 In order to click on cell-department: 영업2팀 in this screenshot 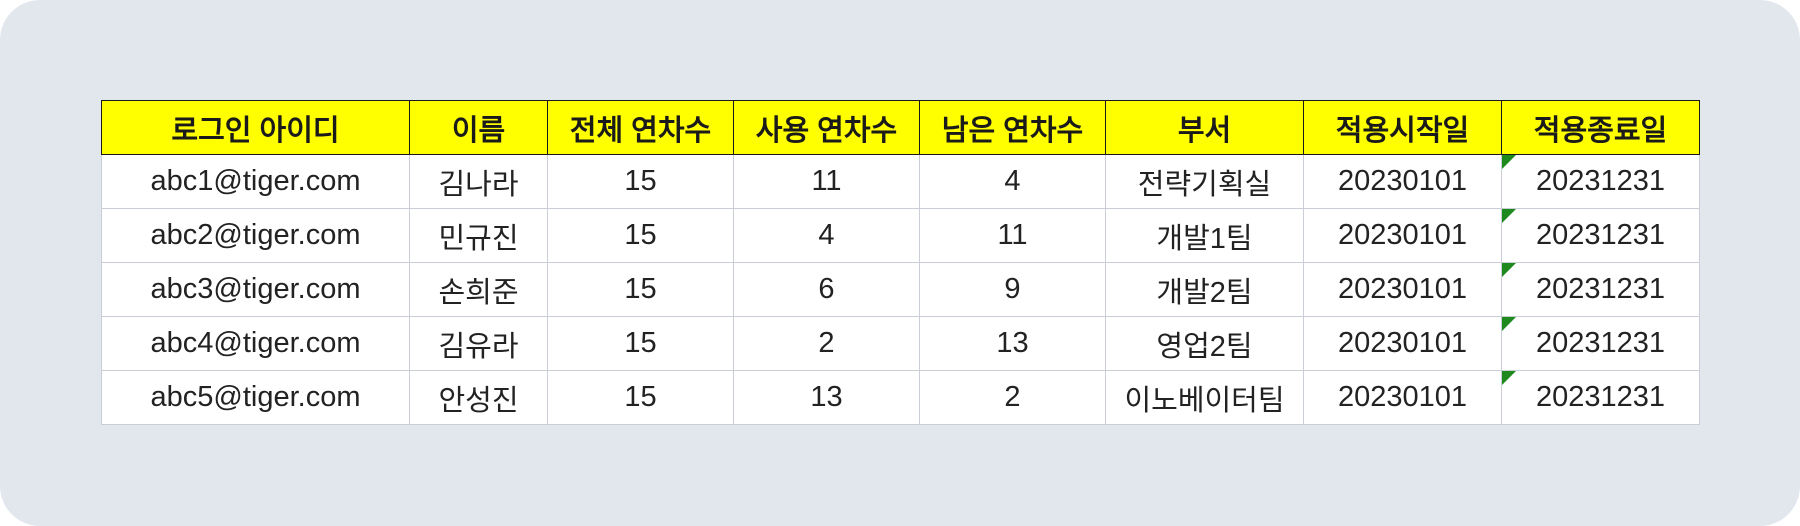, I will do `click(1204, 343)`.